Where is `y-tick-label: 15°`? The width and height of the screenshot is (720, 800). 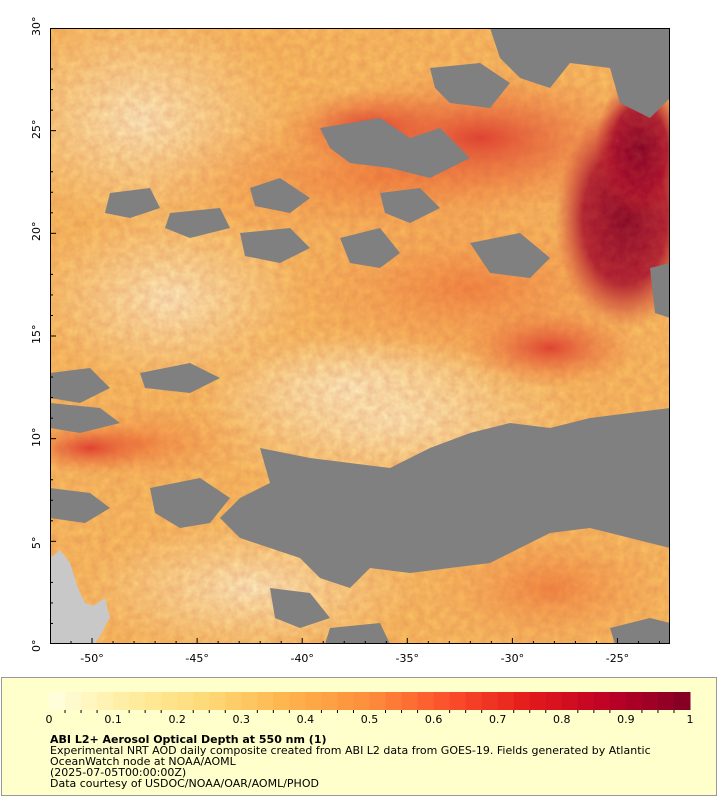
y-tick-label: 15° is located at coordinates (36, 334).